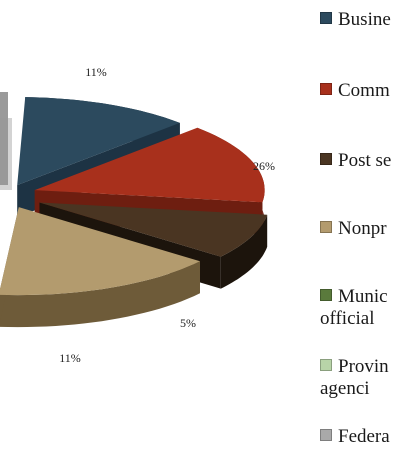 The height and width of the screenshot is (464, 400). What do you see at coordinates (355, 91) in the screenshot?
I see `legend-item-commercial: Comm` at bounding box center [355, 91].